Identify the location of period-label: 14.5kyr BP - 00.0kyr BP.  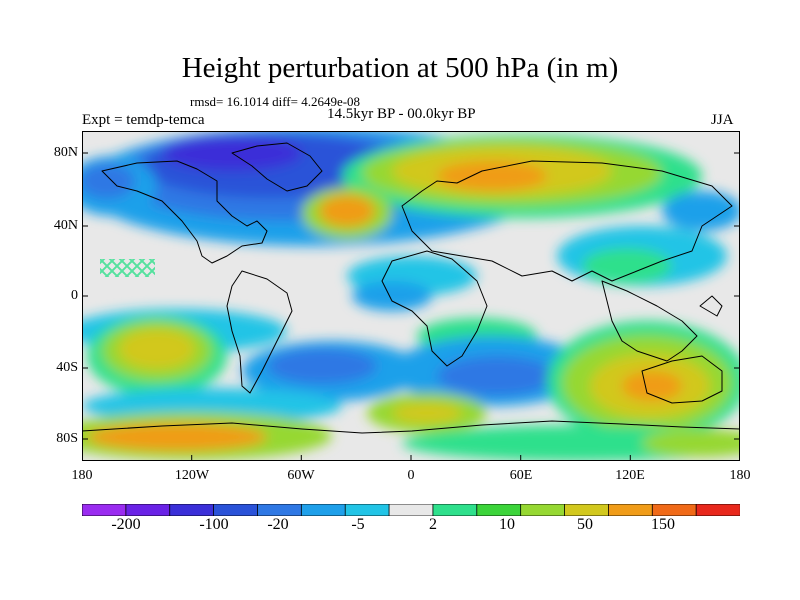
(401, 114).